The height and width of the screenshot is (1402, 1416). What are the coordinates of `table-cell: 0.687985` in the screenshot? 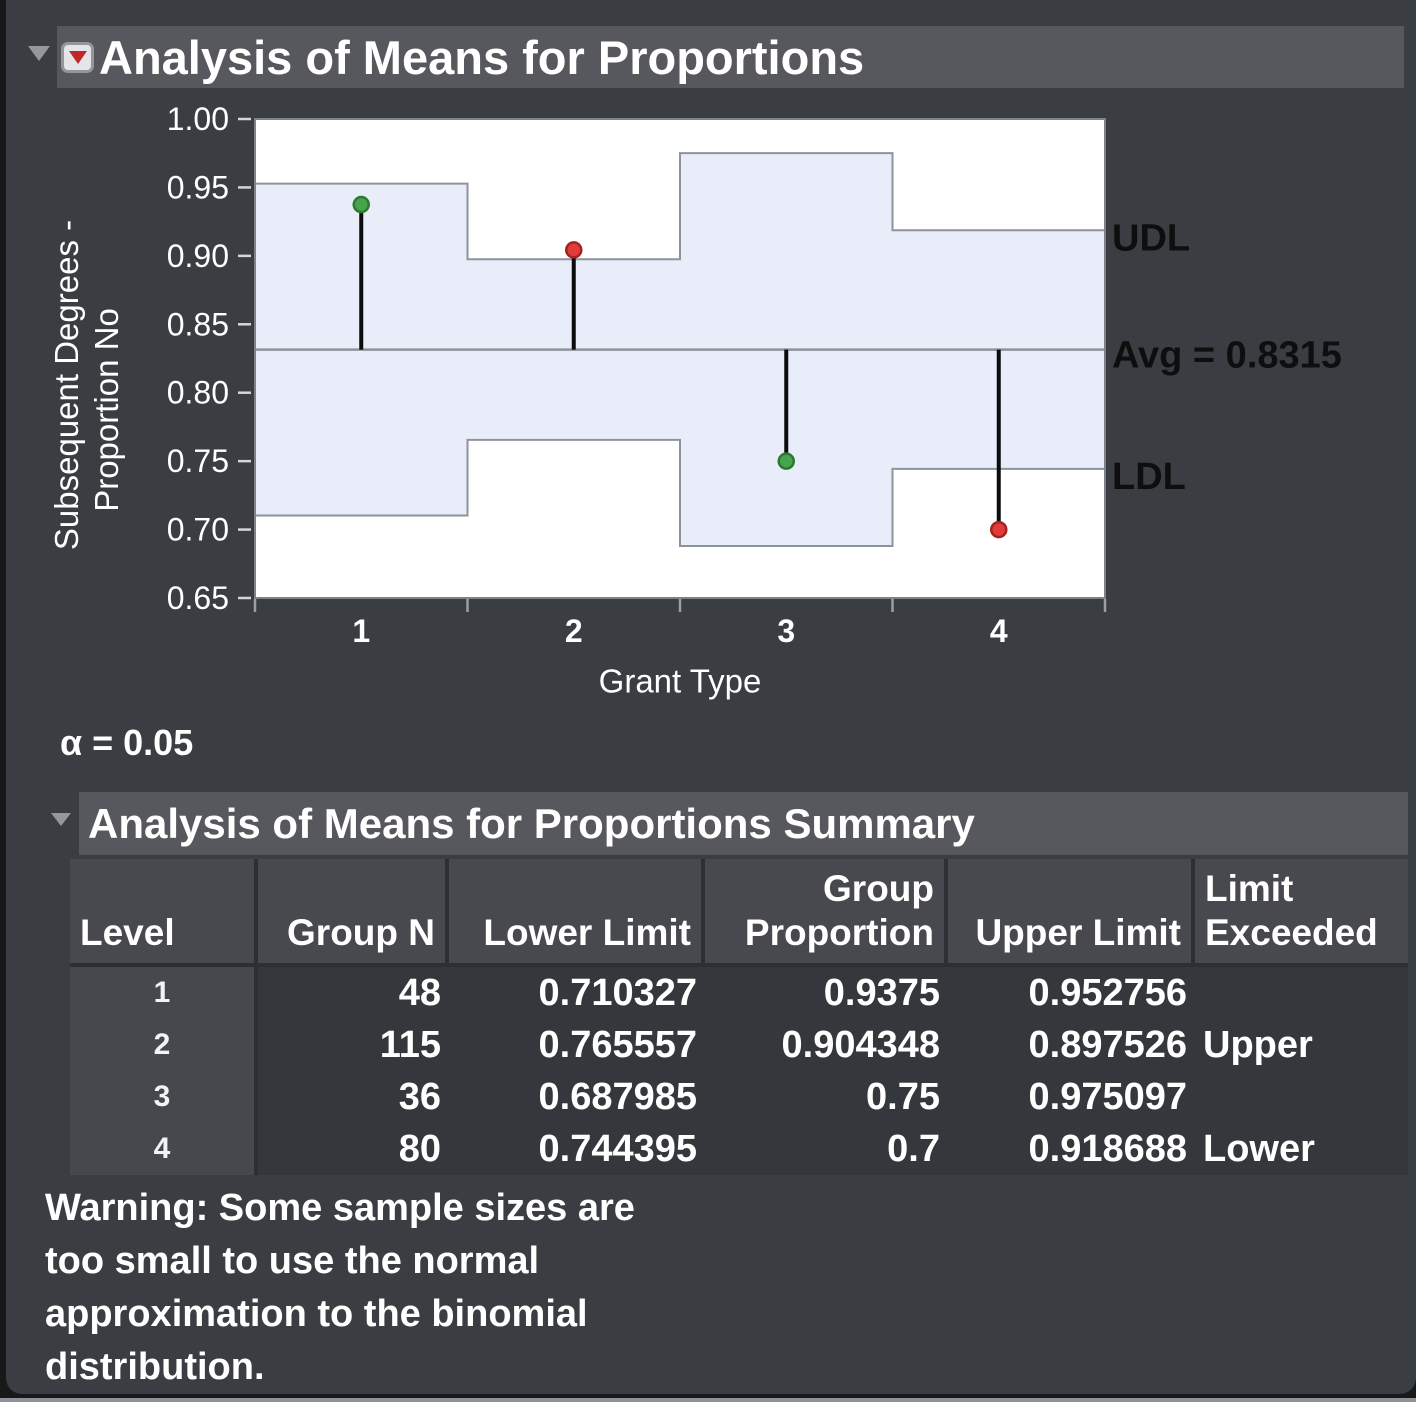 It's located at (618, 1097).